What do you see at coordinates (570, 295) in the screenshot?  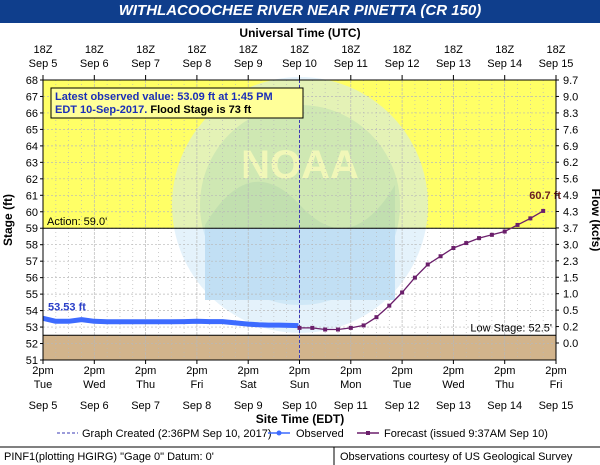 I see `flow-tick-label: 1.0` at bounding box center [570, 295].